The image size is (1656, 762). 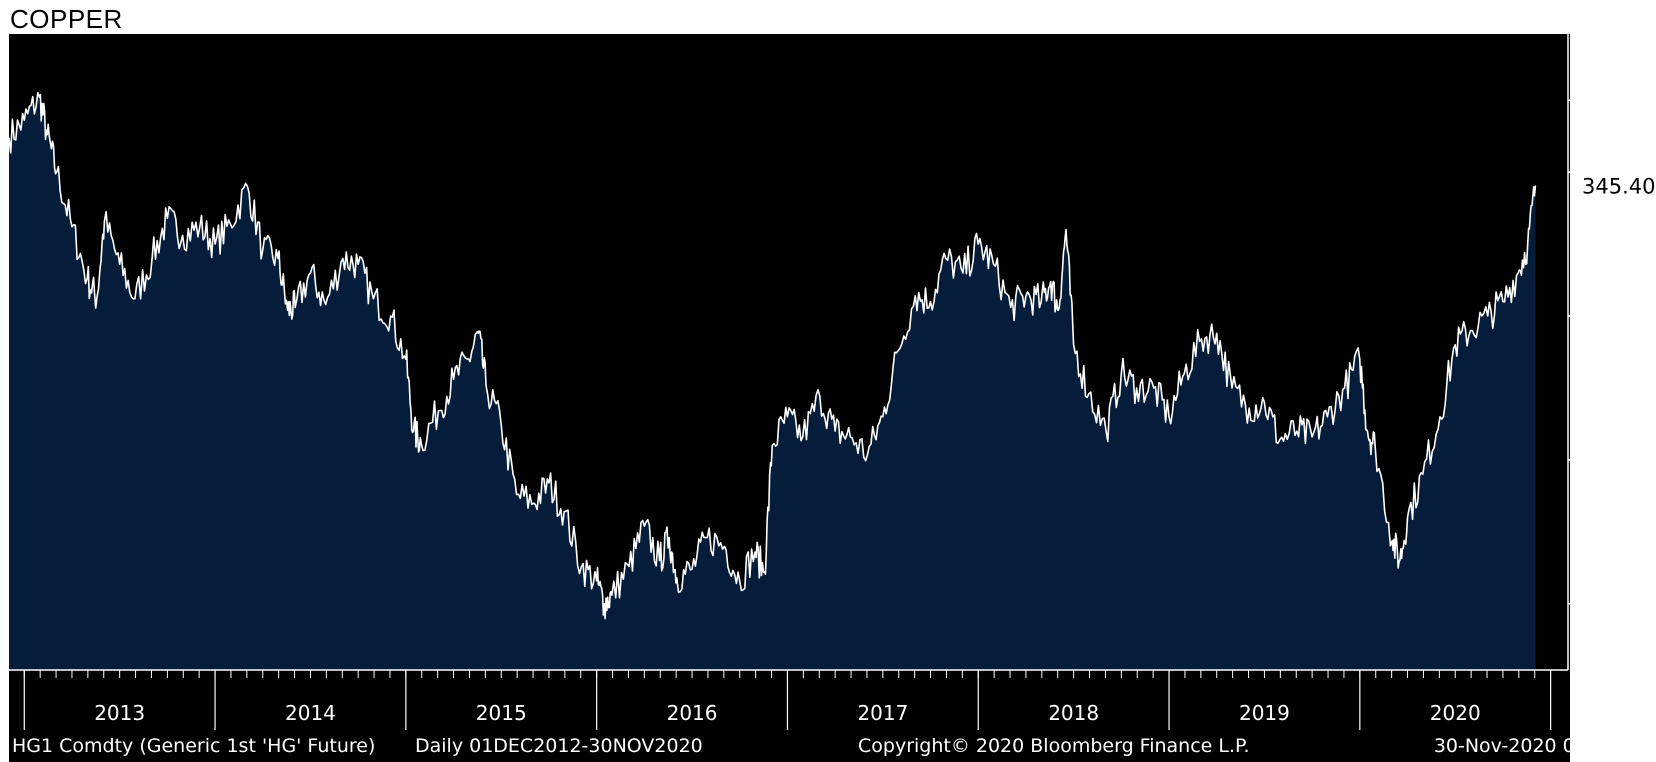 What do you see at coordinates (559, 746) in the screenshot?
I see `footer-range: Daily 01DEC2012-30NOV2020` at bounding box center [559, 746].